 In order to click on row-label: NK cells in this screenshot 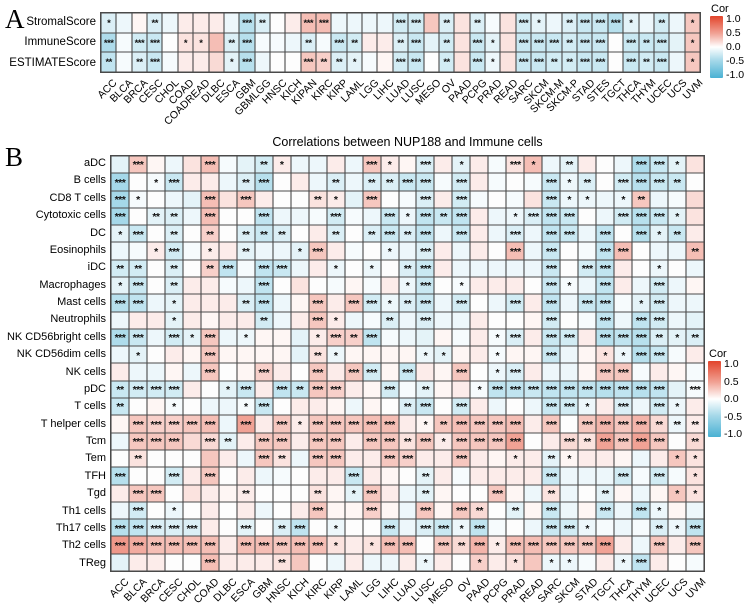, I will do `click(85, 371)`.